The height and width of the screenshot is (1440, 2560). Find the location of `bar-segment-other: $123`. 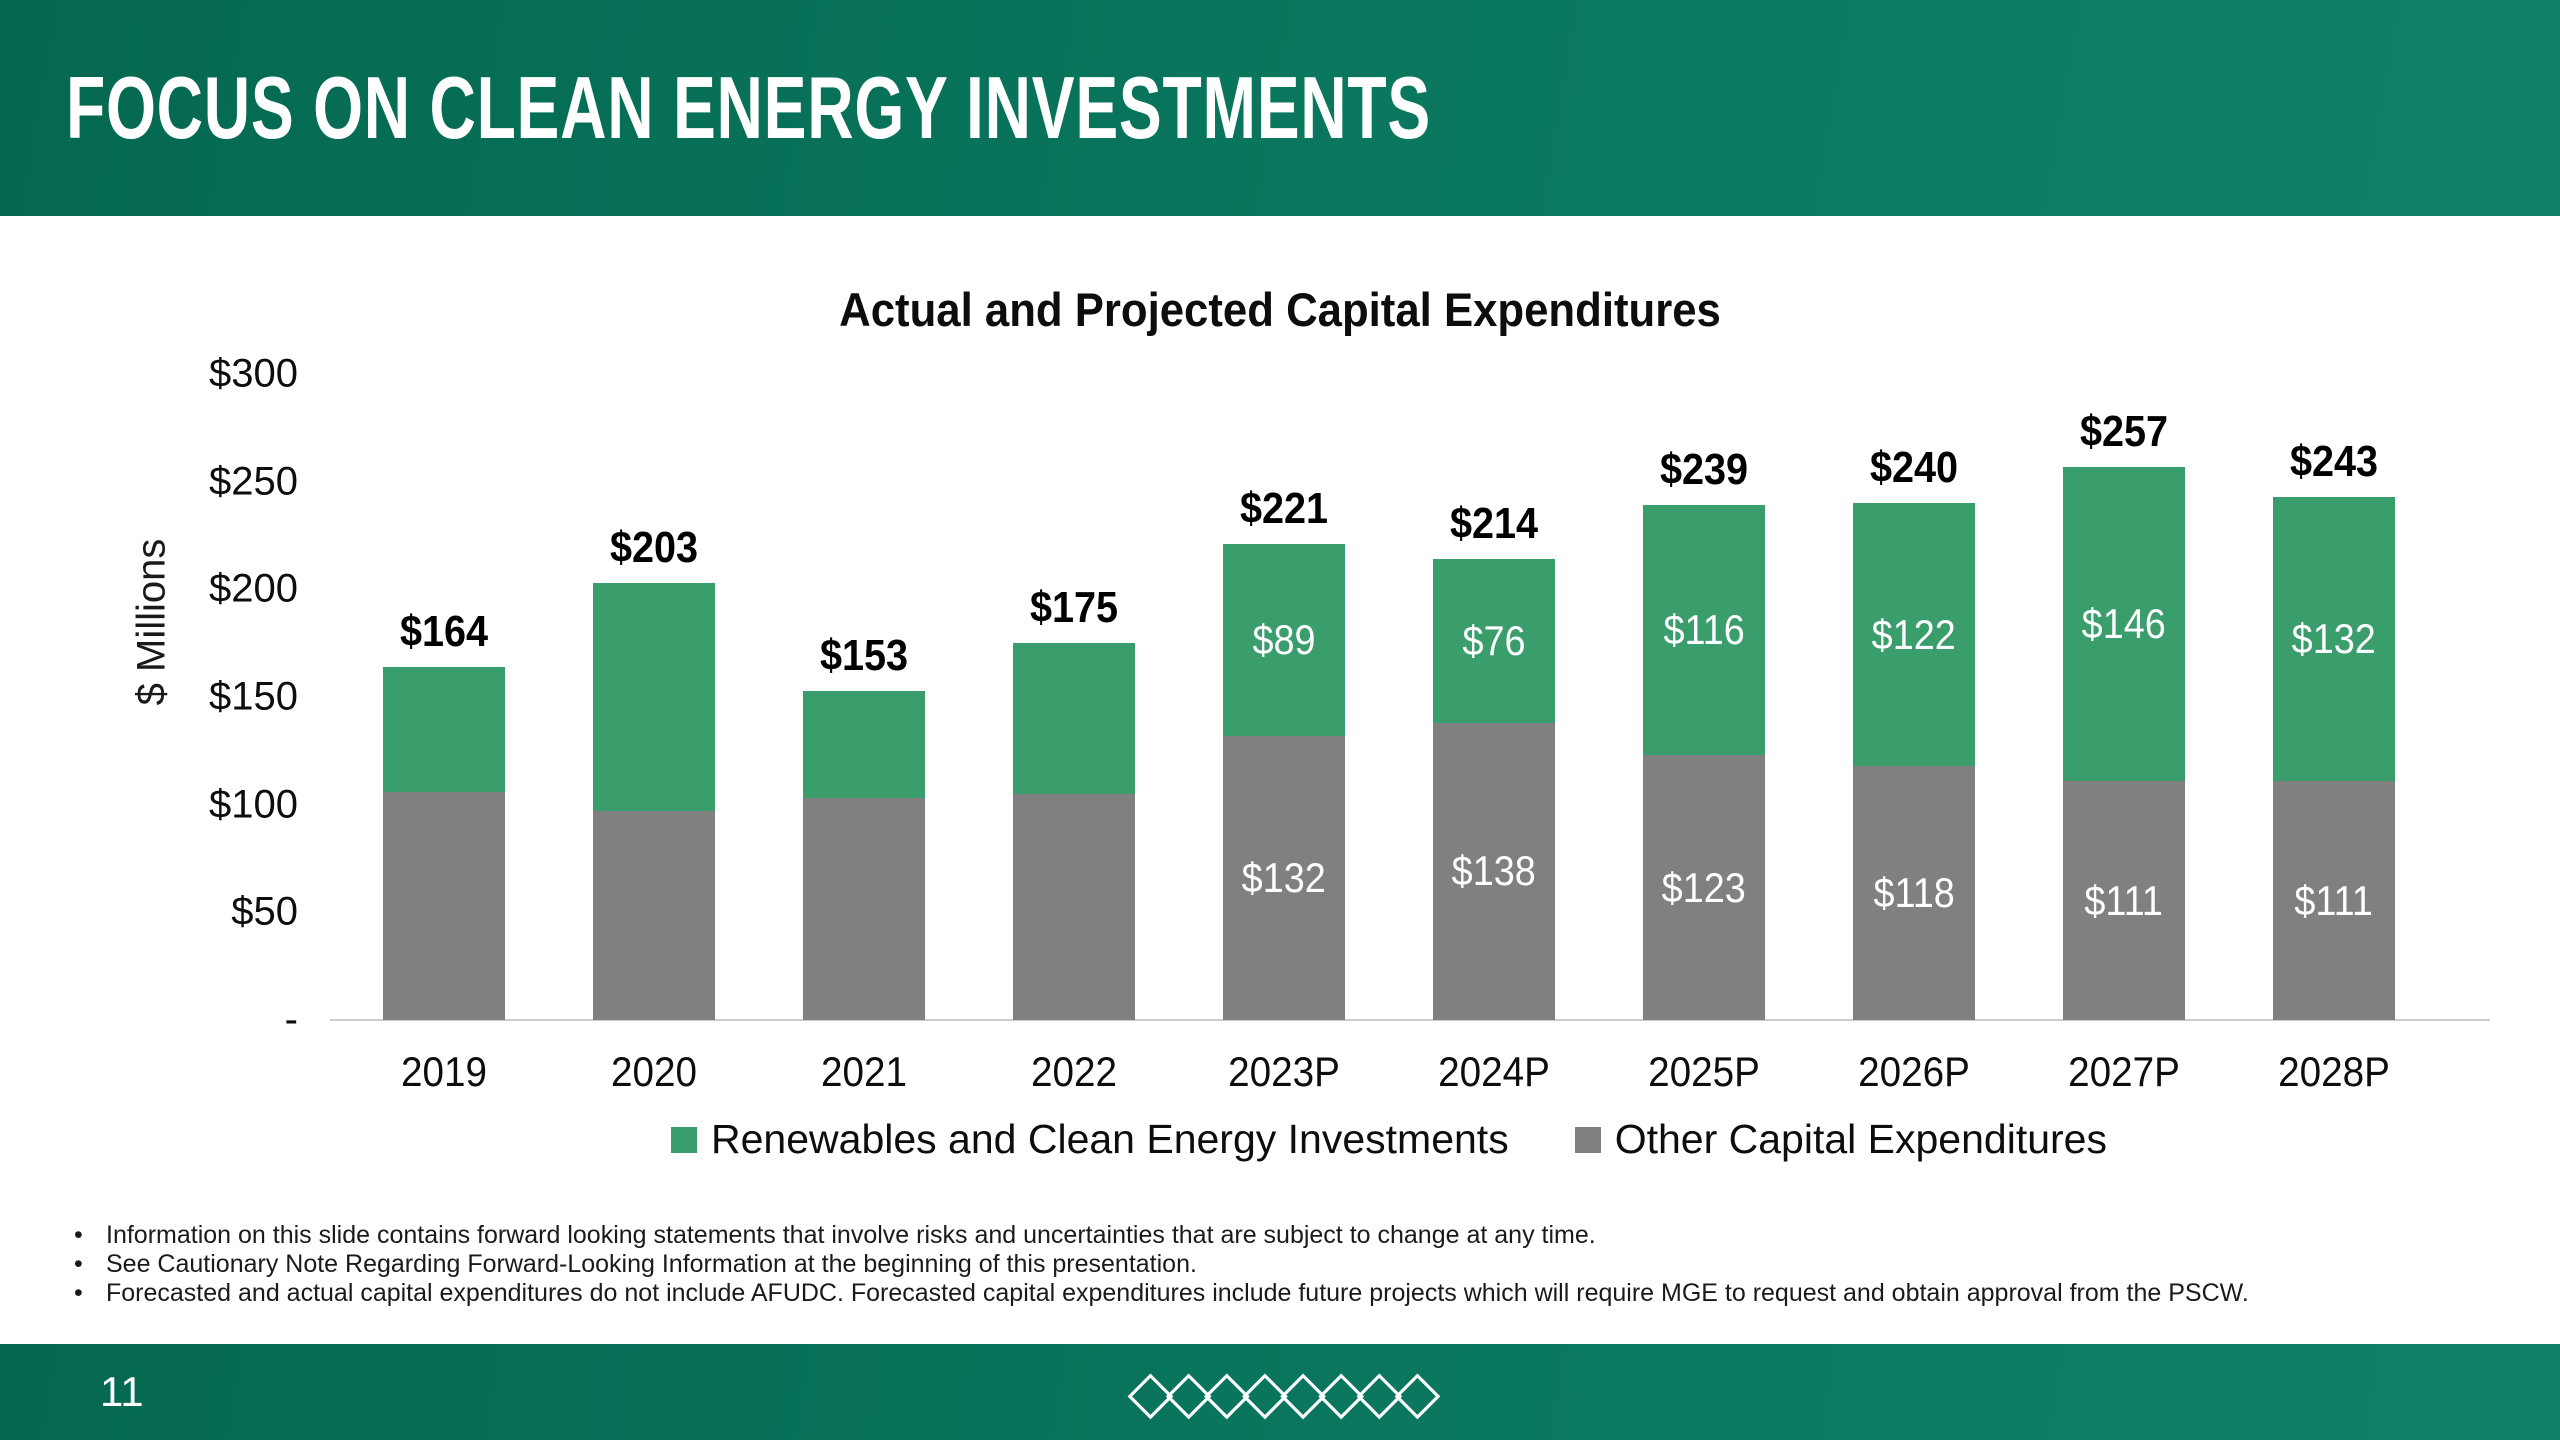

bar-segment-other: $123 is located at coordinates (1704, 887).